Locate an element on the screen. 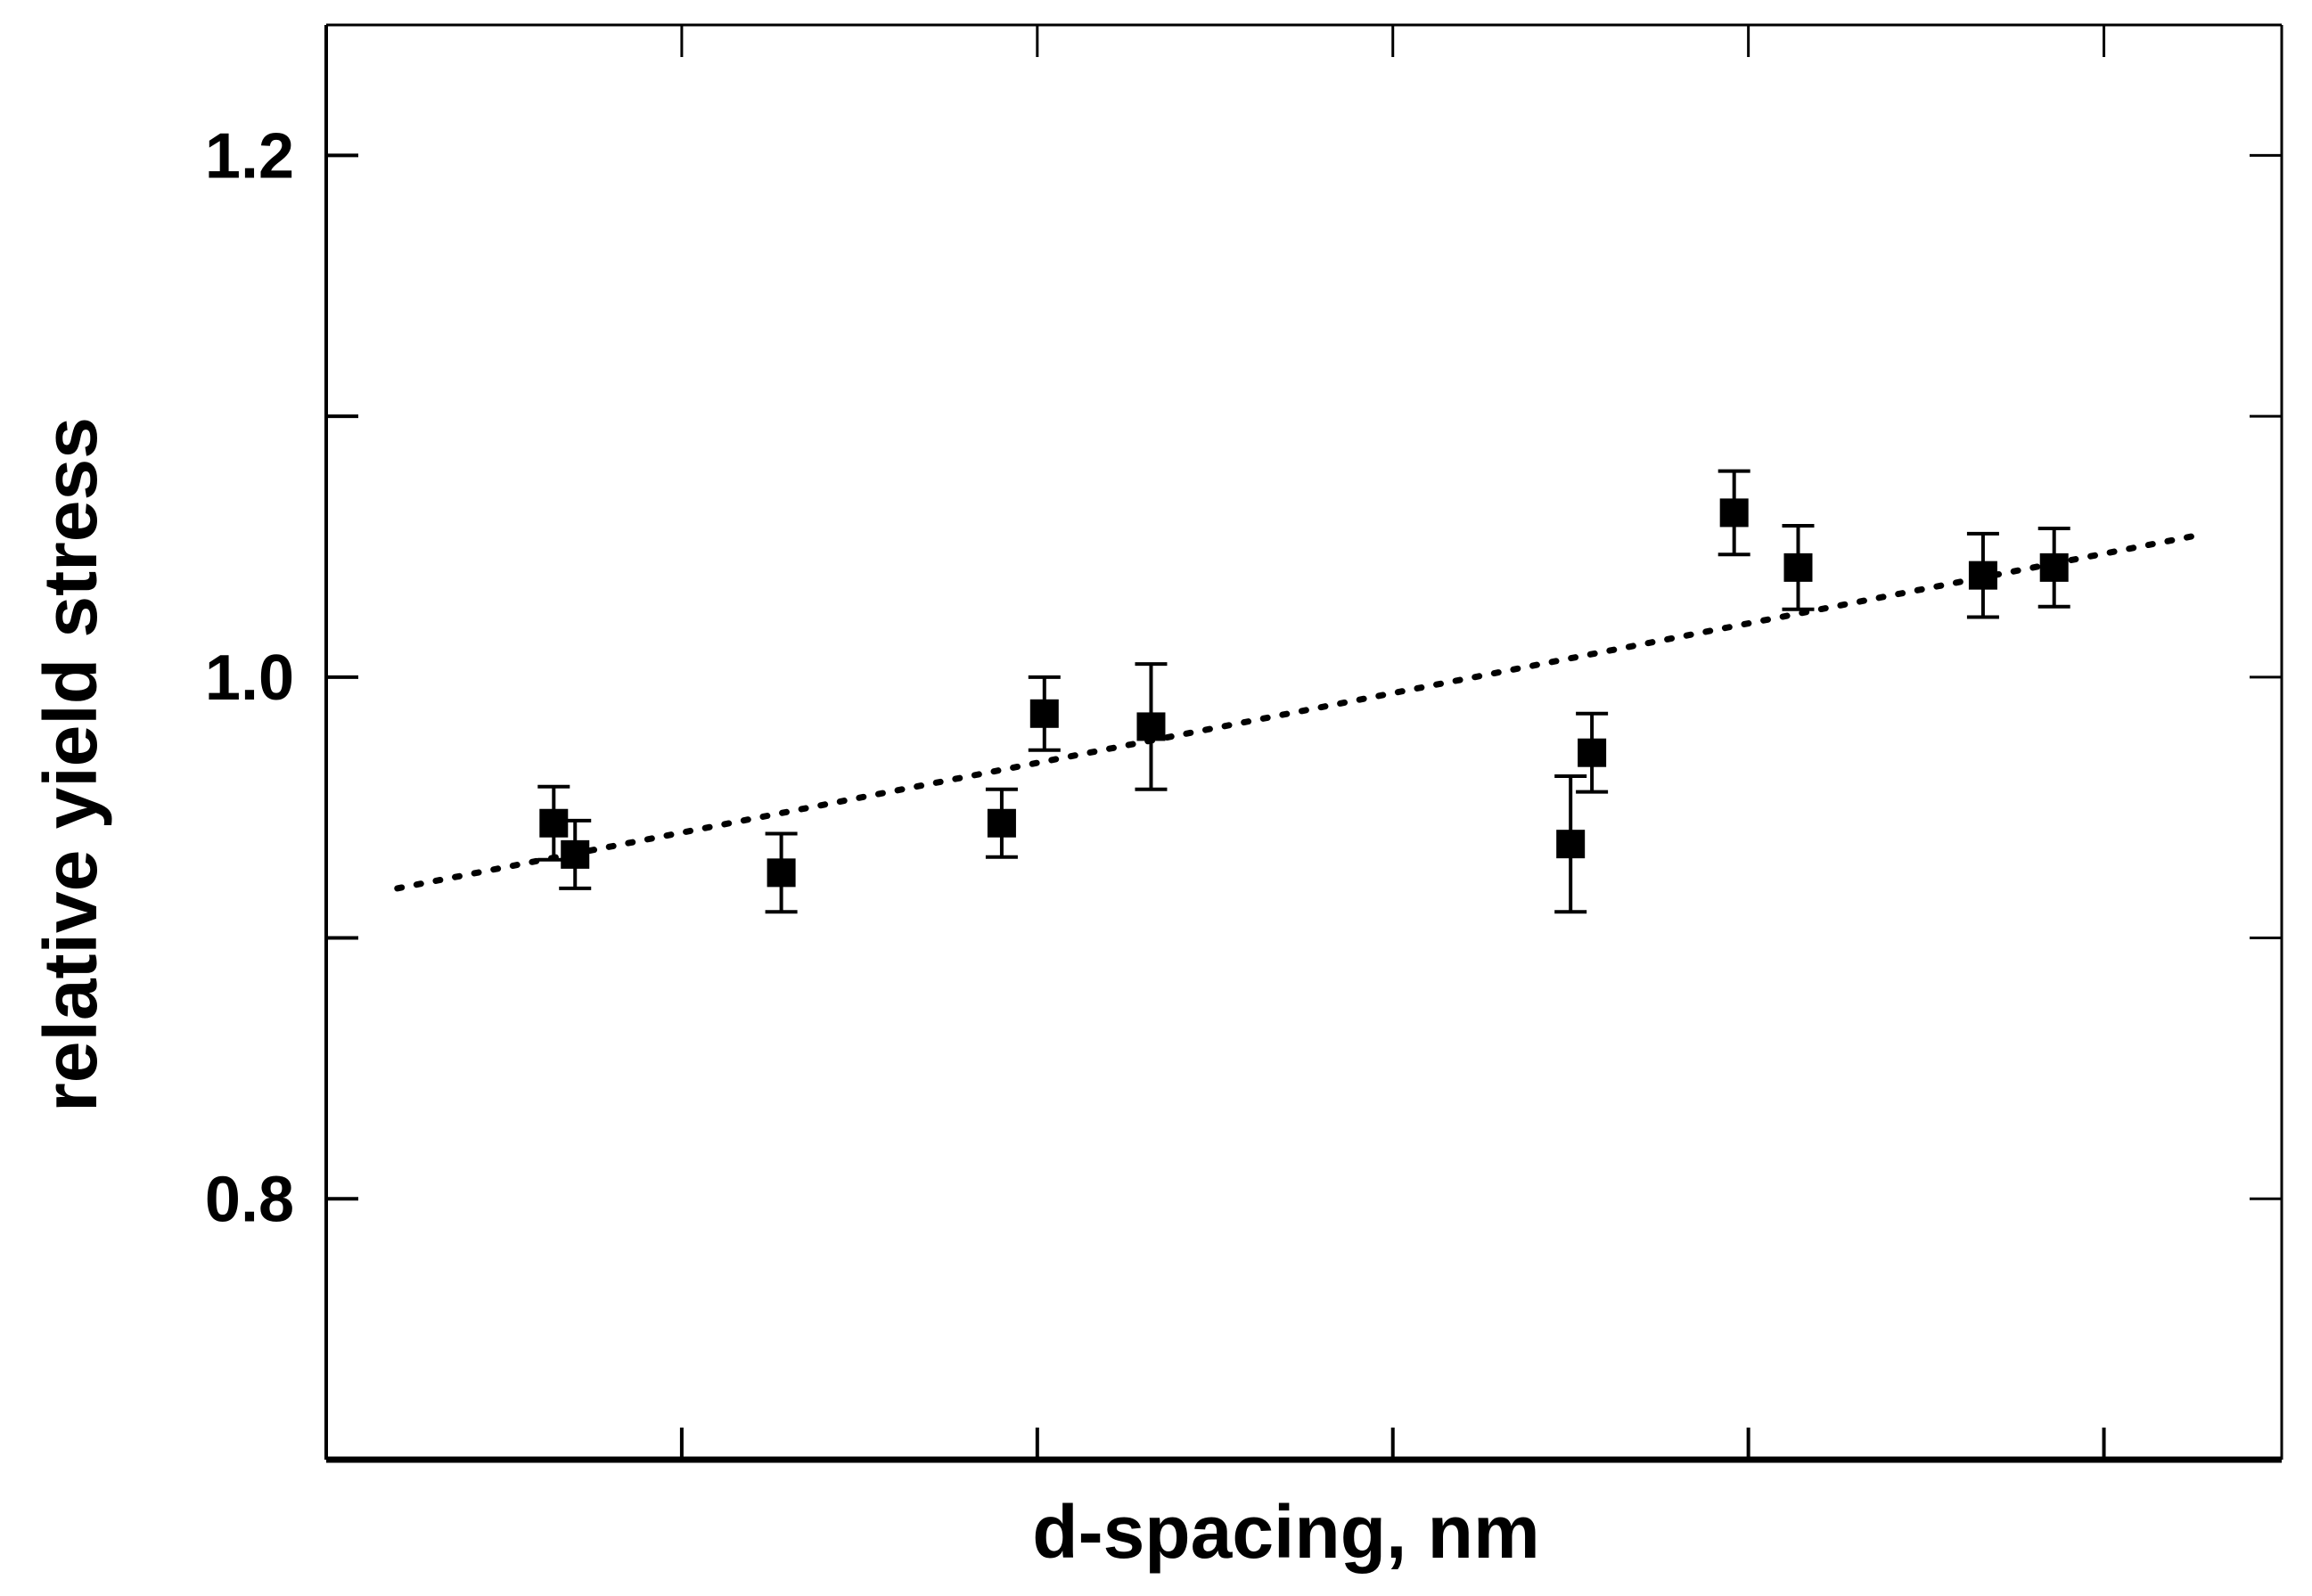  y-axis-title: relative yield stress is located at coordinates (70, 764).